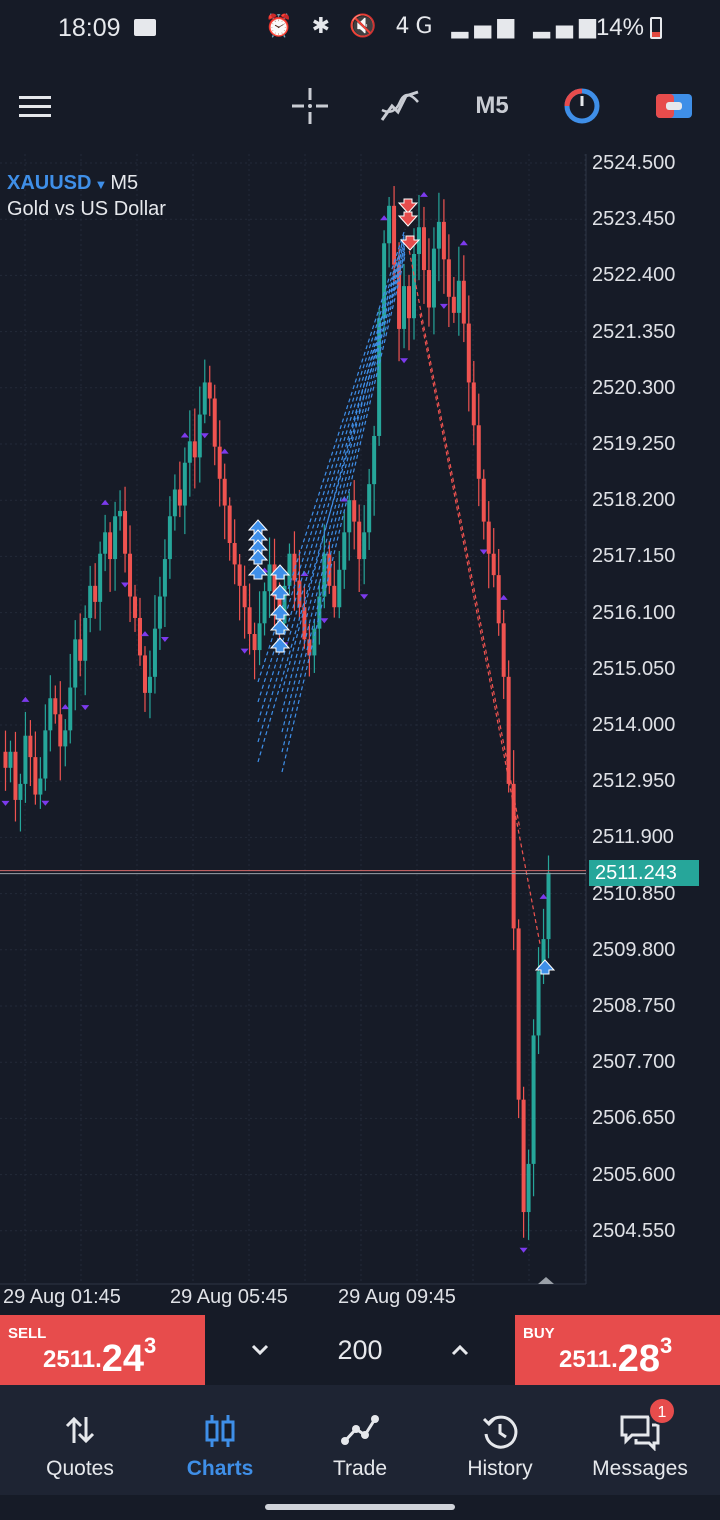  I want to click on buy-button: BUY 2511.283, so click(617, 1350).